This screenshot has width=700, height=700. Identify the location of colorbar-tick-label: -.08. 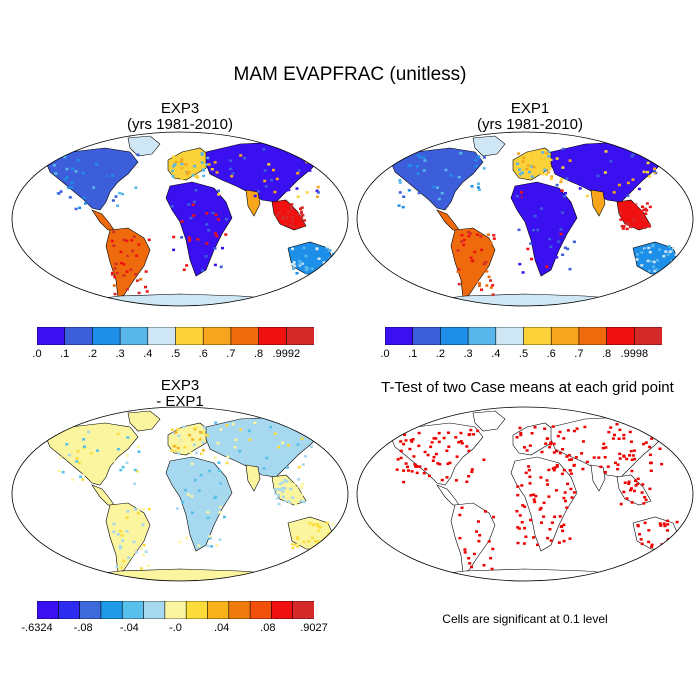
(83, 628).